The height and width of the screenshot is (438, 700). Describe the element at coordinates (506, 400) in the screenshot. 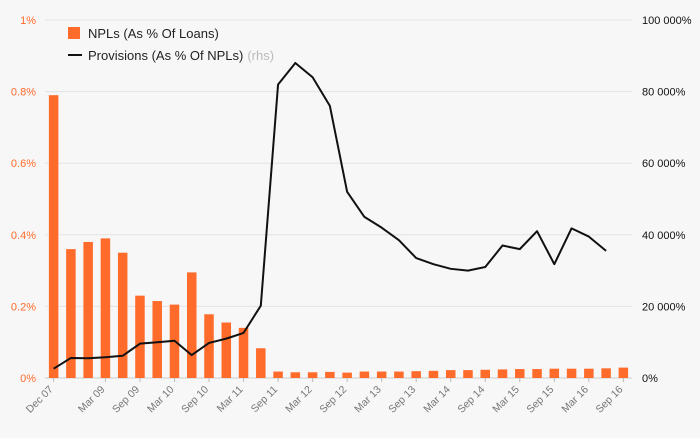

I see `x-tick-label: Mar 15` at that location.